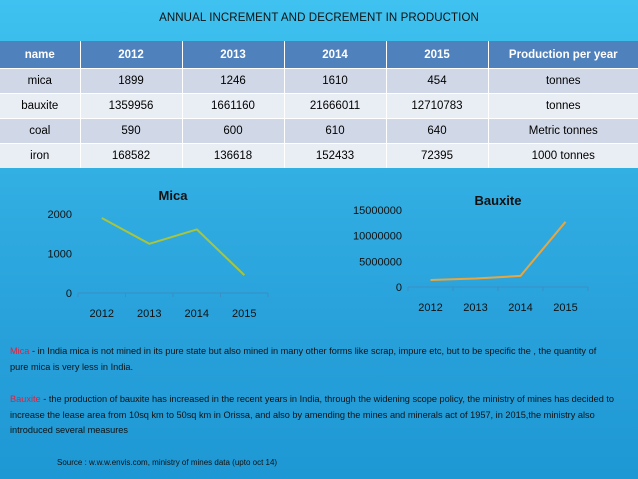 The width and height of the screenshot is (638, 479). Describe the element at coordinates (69, 294) in the screenshot. I see `mica-y-tick-label: 0` at that location.